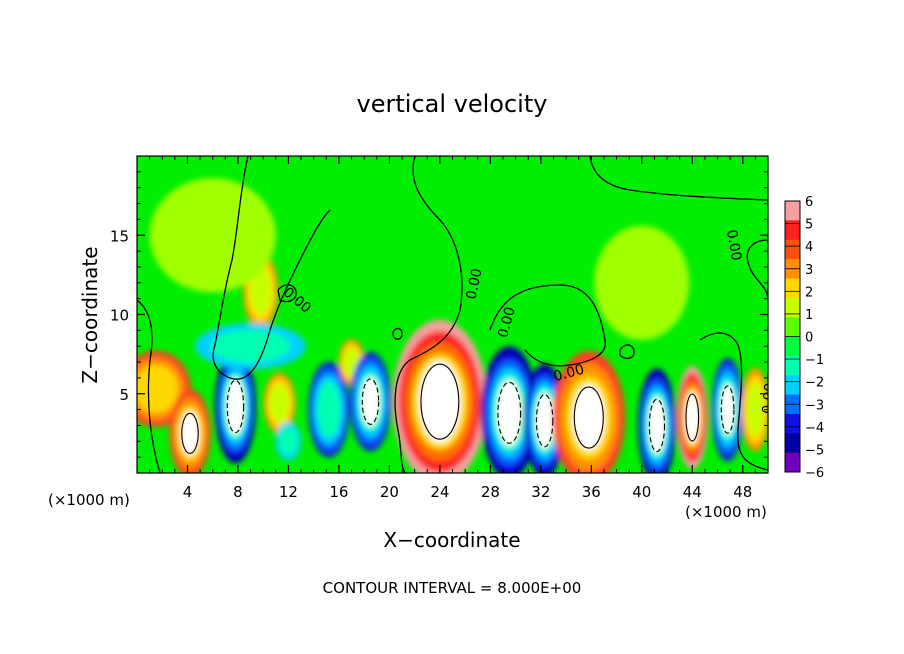 This screenshot has width=904, height=654. What do you see at coordinates (490, 492) in the screenshot?
I see `x-tick-label: 28` at bounding box center [490, 492].